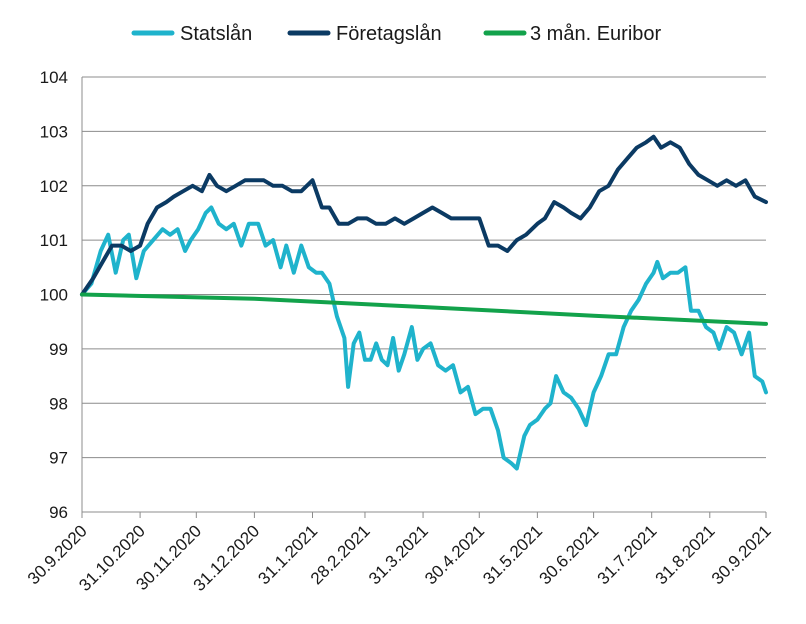 This screenshot has width=806, height=624. I want to click on y-tick-label: 100, so click(54, 295).